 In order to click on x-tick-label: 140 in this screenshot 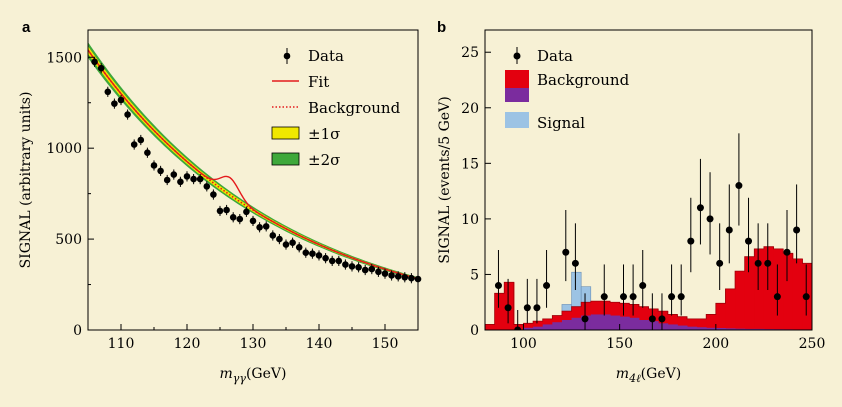, I will do `click(319, 344)`.